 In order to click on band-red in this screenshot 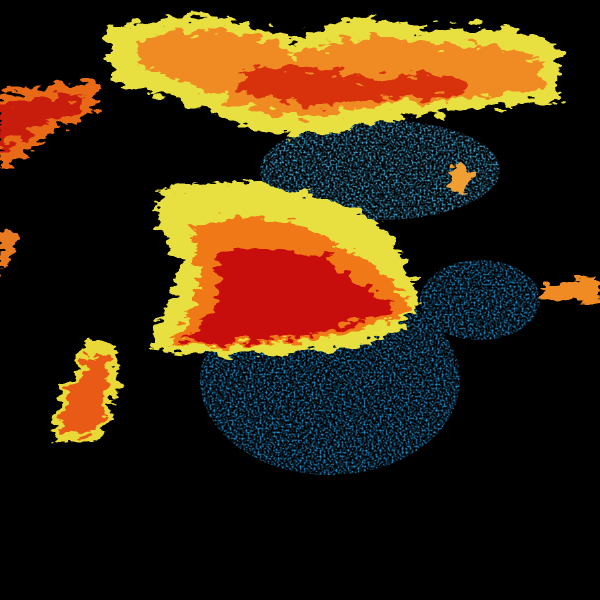, I will do `click(355, 85)`.